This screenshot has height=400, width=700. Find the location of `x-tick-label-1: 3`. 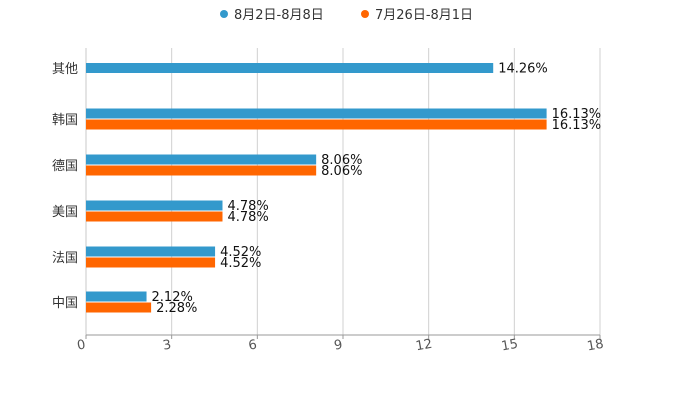

x-tick-label-1: 3 is located at coordinates (167, 345).